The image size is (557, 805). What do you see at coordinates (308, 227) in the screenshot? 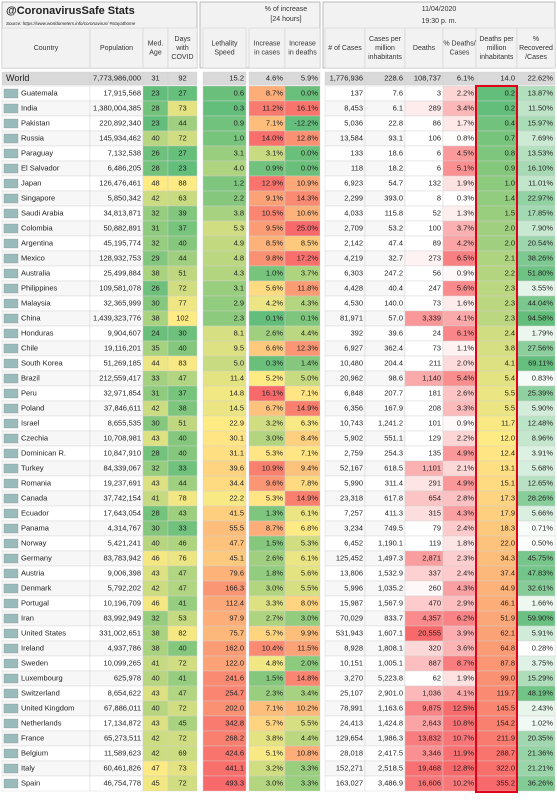
I see `cell-text: 25.0%` at bounding box center [308, 227].